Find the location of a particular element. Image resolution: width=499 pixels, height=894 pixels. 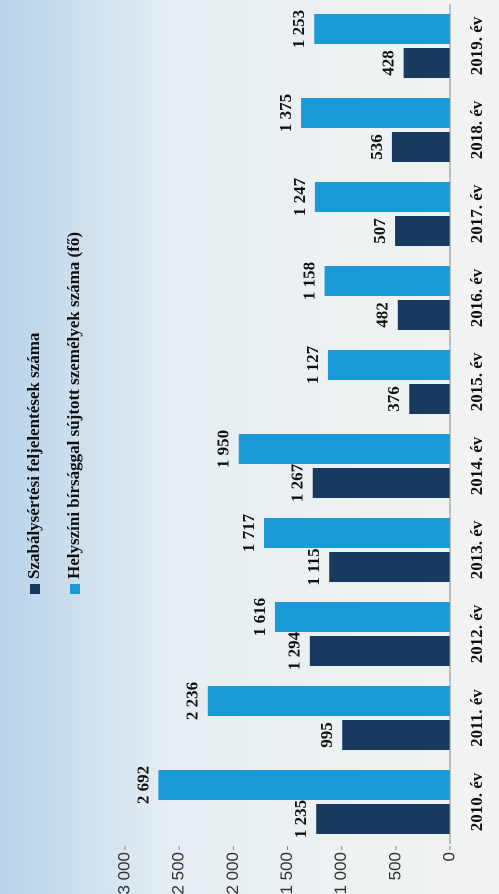

value-label: 1 115 is located at coordinates (313, 566).